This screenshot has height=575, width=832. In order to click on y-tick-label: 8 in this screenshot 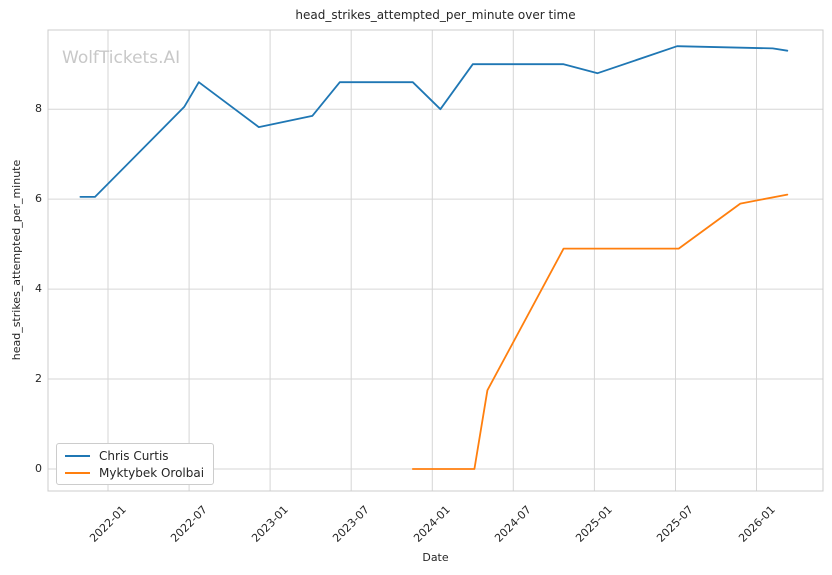, I will do `click(38, 108)`.